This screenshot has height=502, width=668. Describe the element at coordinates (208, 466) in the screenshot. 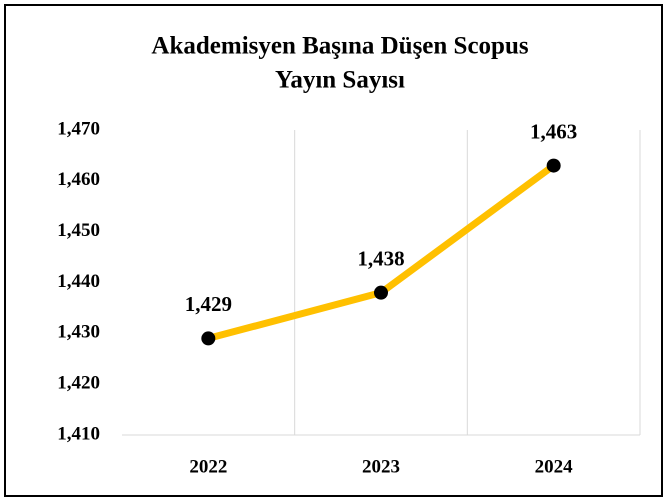

I see `x-tick-label: 2022` at that location.